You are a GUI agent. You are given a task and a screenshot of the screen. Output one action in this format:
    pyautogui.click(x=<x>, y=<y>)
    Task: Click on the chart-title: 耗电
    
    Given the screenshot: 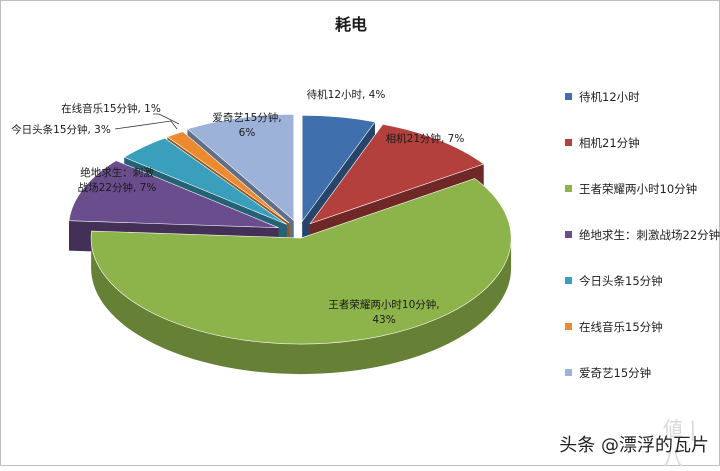 What is the action you would take?
    pyautogui.click(x=350, y=24)
    